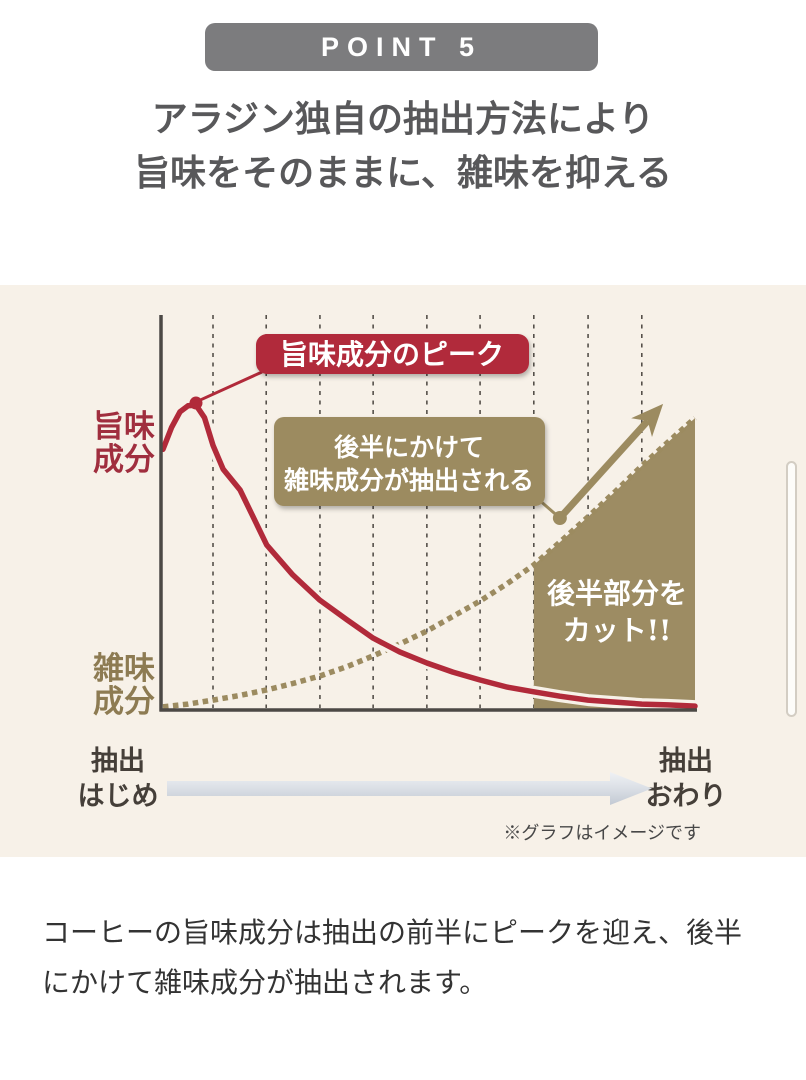 Image resolution: width=806 pixels, height=1080 pixels. What do you see at coordinates (617, 630) in the screenshot?
I see `cut-label-line2: カット!!` at bounding box center [617, 630].